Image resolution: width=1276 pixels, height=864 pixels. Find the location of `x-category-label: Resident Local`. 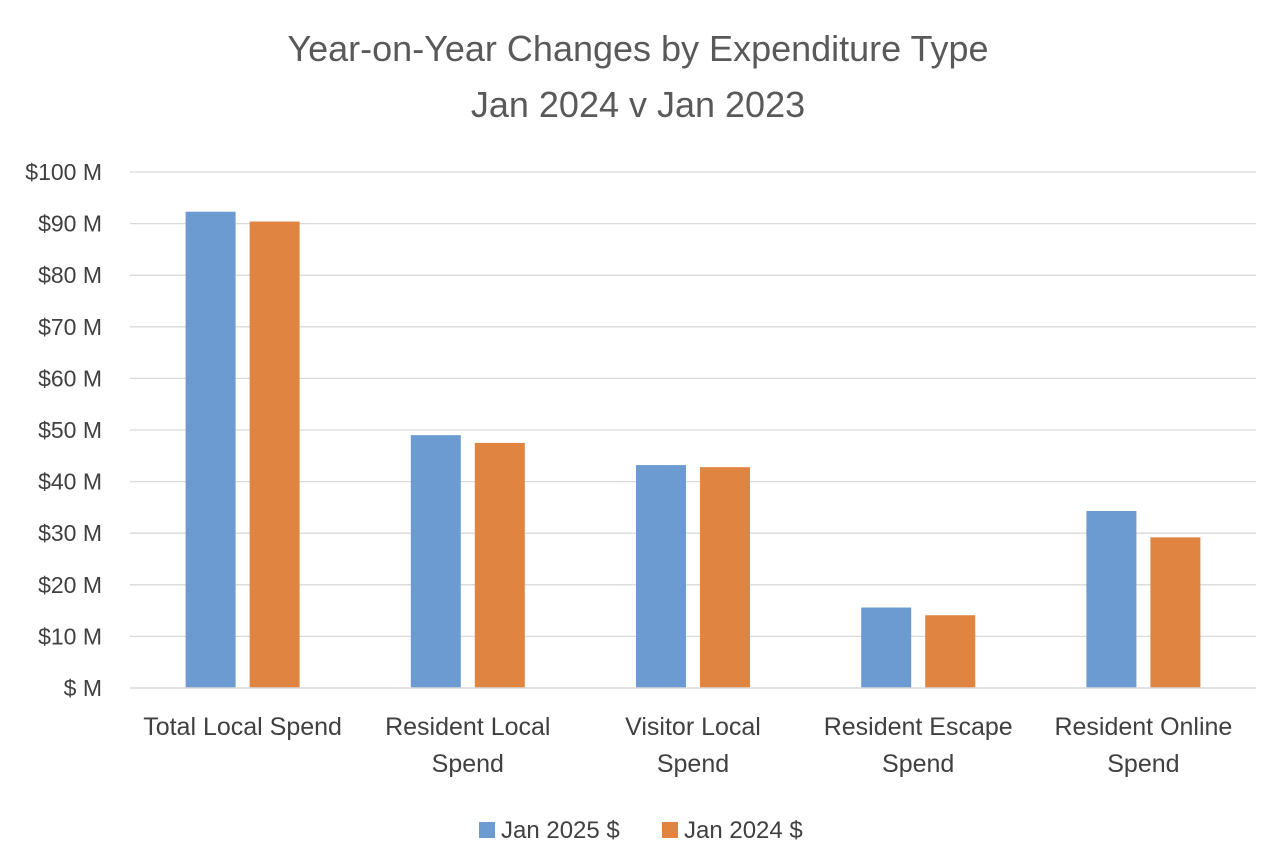

x-category-label: Resident Local is located at coordinates (467, 727).